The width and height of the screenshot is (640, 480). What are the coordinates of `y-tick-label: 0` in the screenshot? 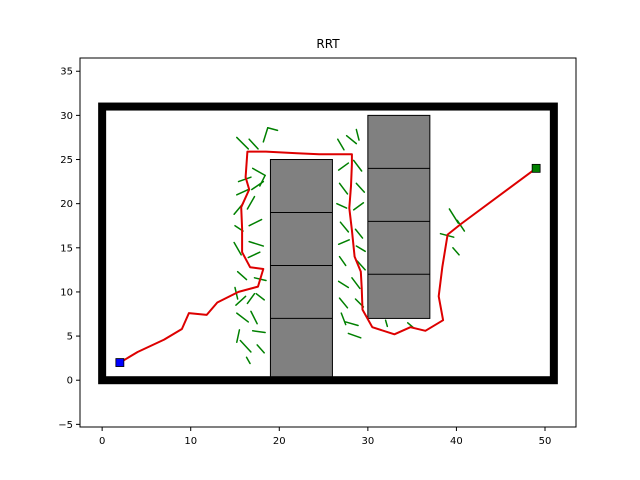 It's located at (70, 381).